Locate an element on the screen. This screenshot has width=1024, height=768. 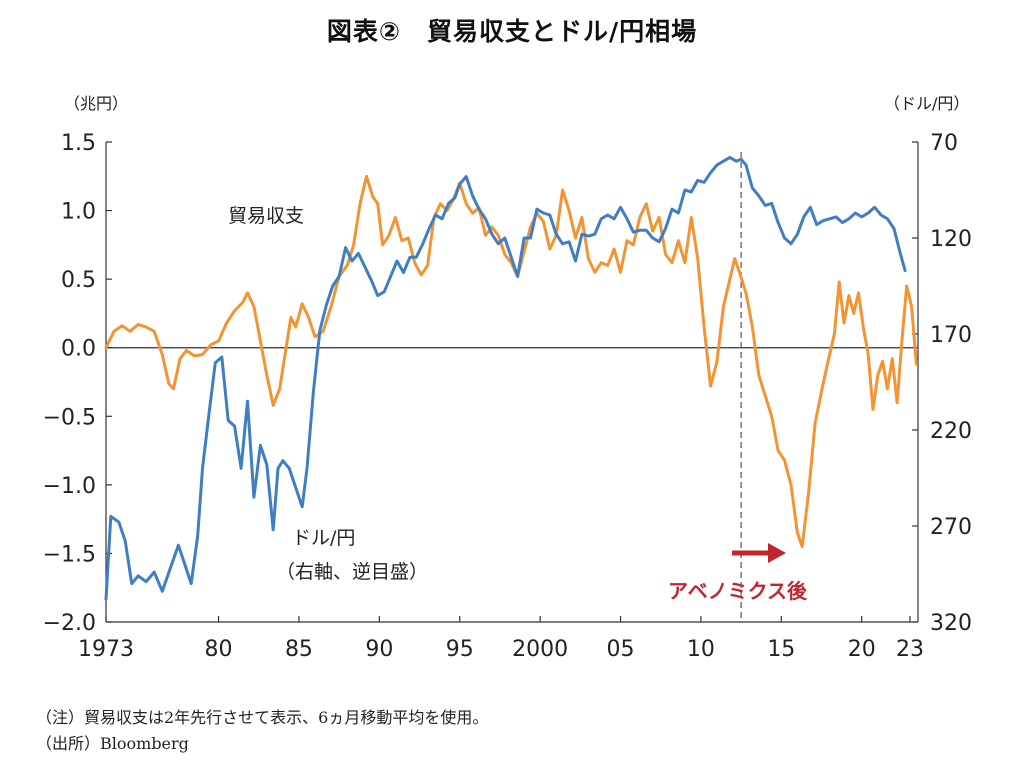
x-tick-label: 90 is located at coordinates (379, 649).